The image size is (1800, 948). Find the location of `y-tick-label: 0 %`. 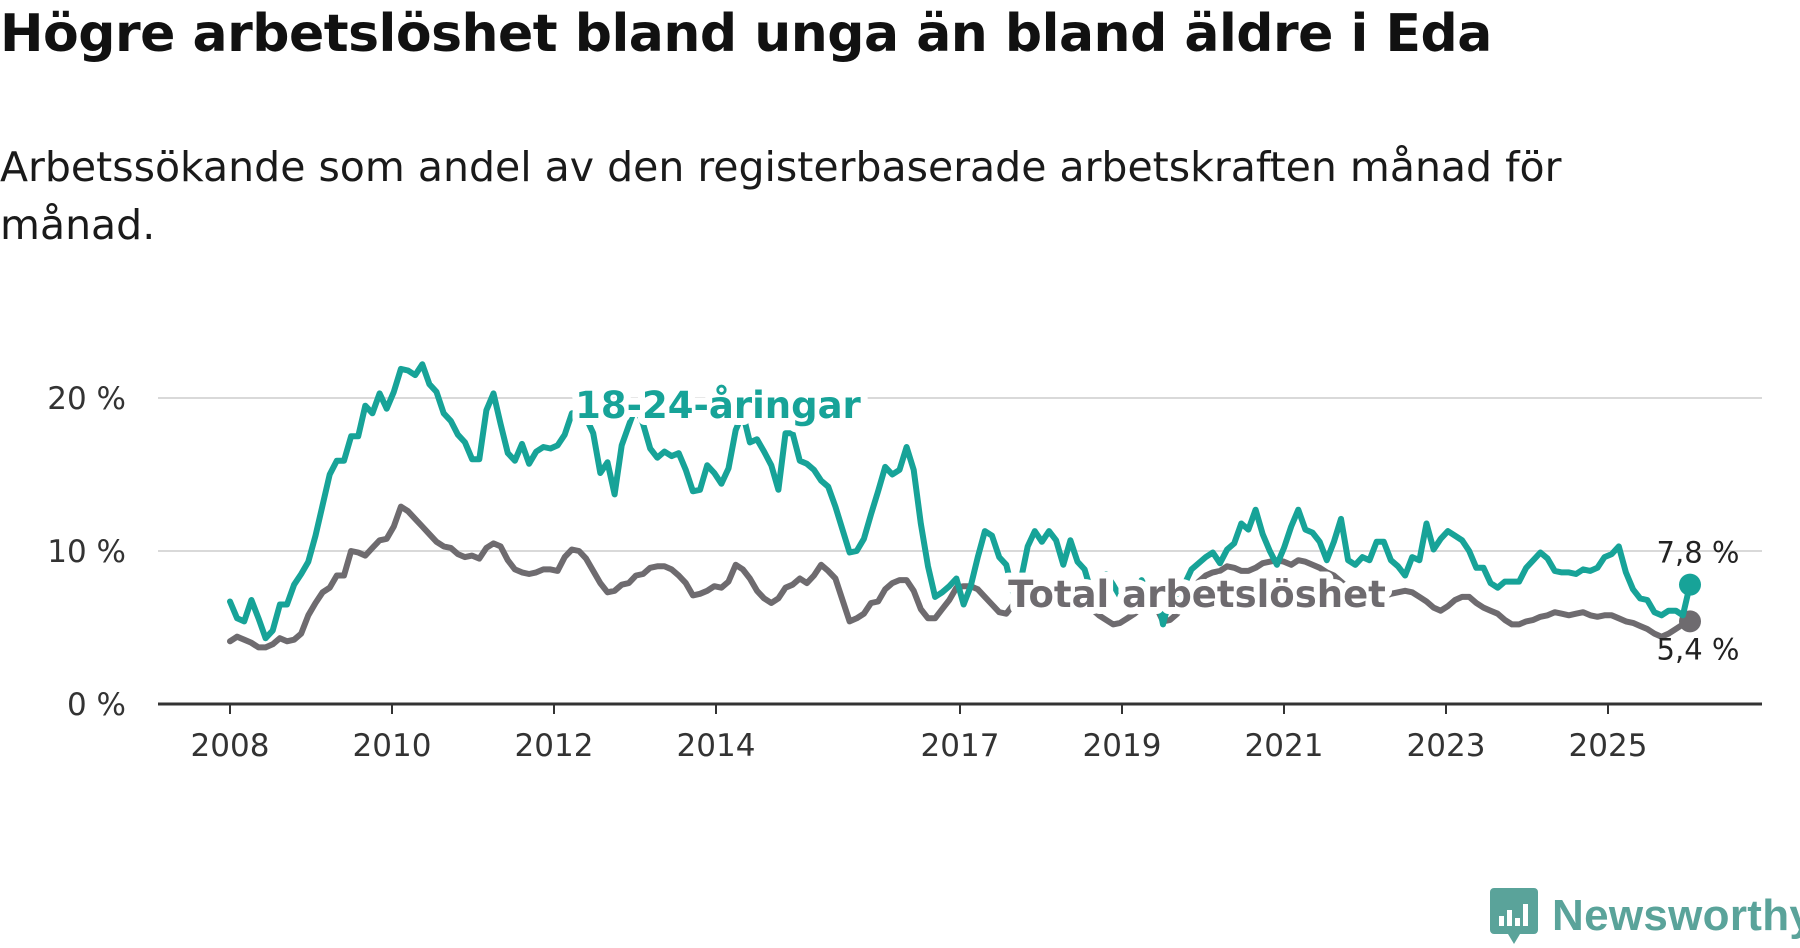

y-tick-label: 0 % is located at coordinates (96, 705).